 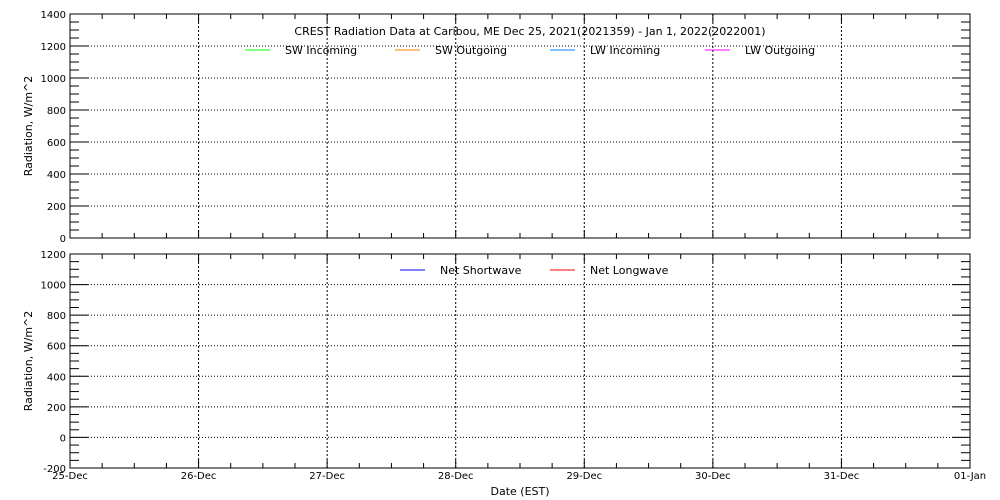 I want to click on x-tick-label: 31-Dec, so click(x=842, y=476).